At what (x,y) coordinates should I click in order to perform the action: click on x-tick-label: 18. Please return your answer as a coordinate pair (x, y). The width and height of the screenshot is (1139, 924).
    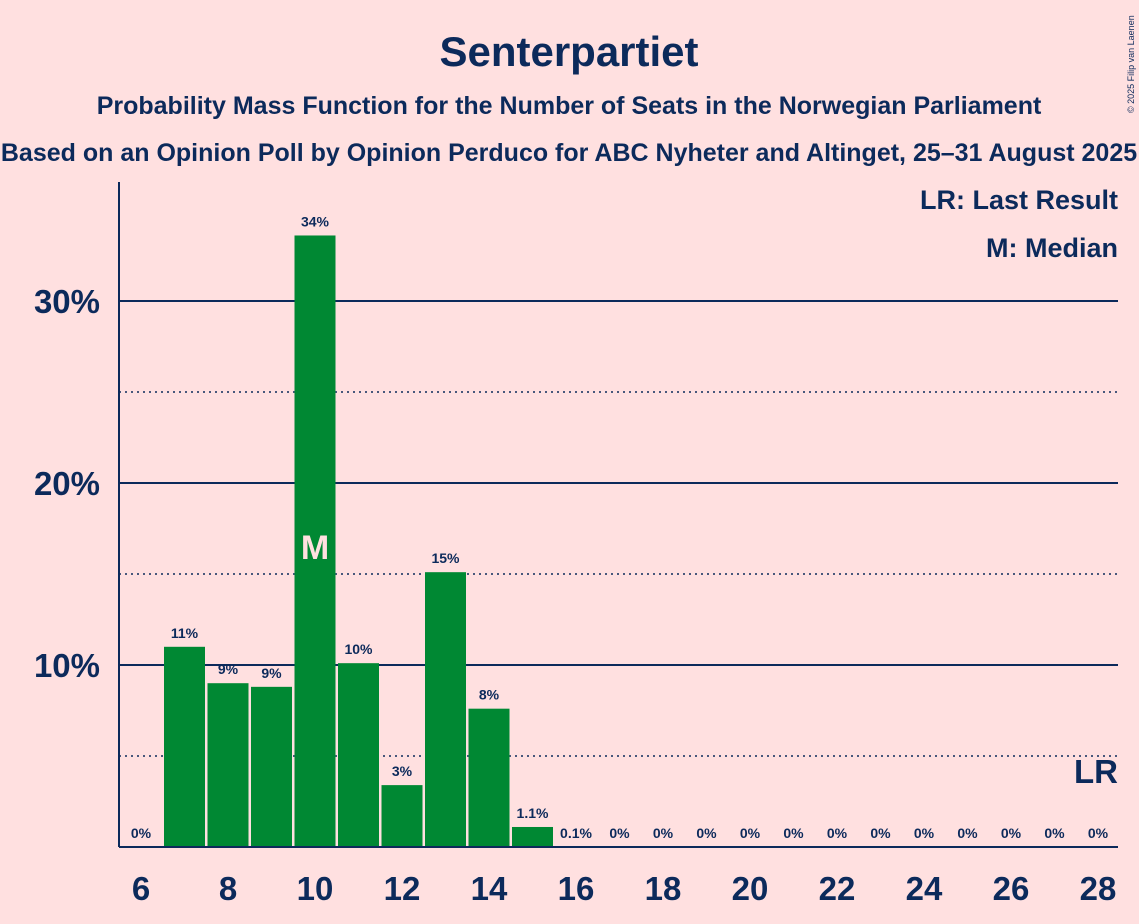
    Looking at the image, I should click on (663, 888).